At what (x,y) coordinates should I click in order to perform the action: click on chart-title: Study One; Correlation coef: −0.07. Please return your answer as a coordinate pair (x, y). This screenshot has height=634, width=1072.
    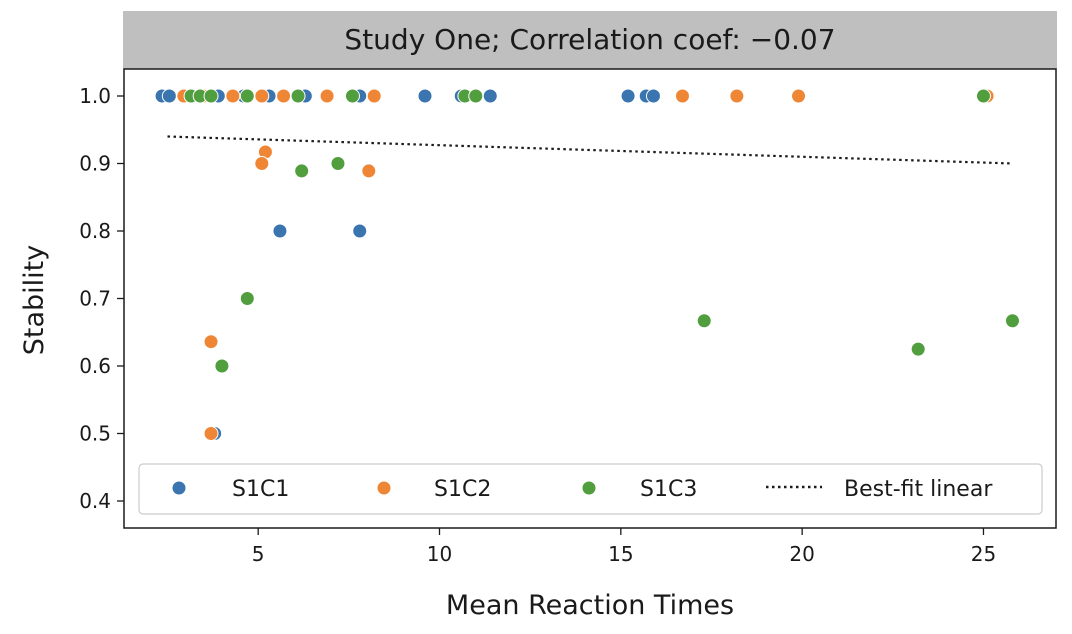
    Looking at the image, I should click on (589, 39).